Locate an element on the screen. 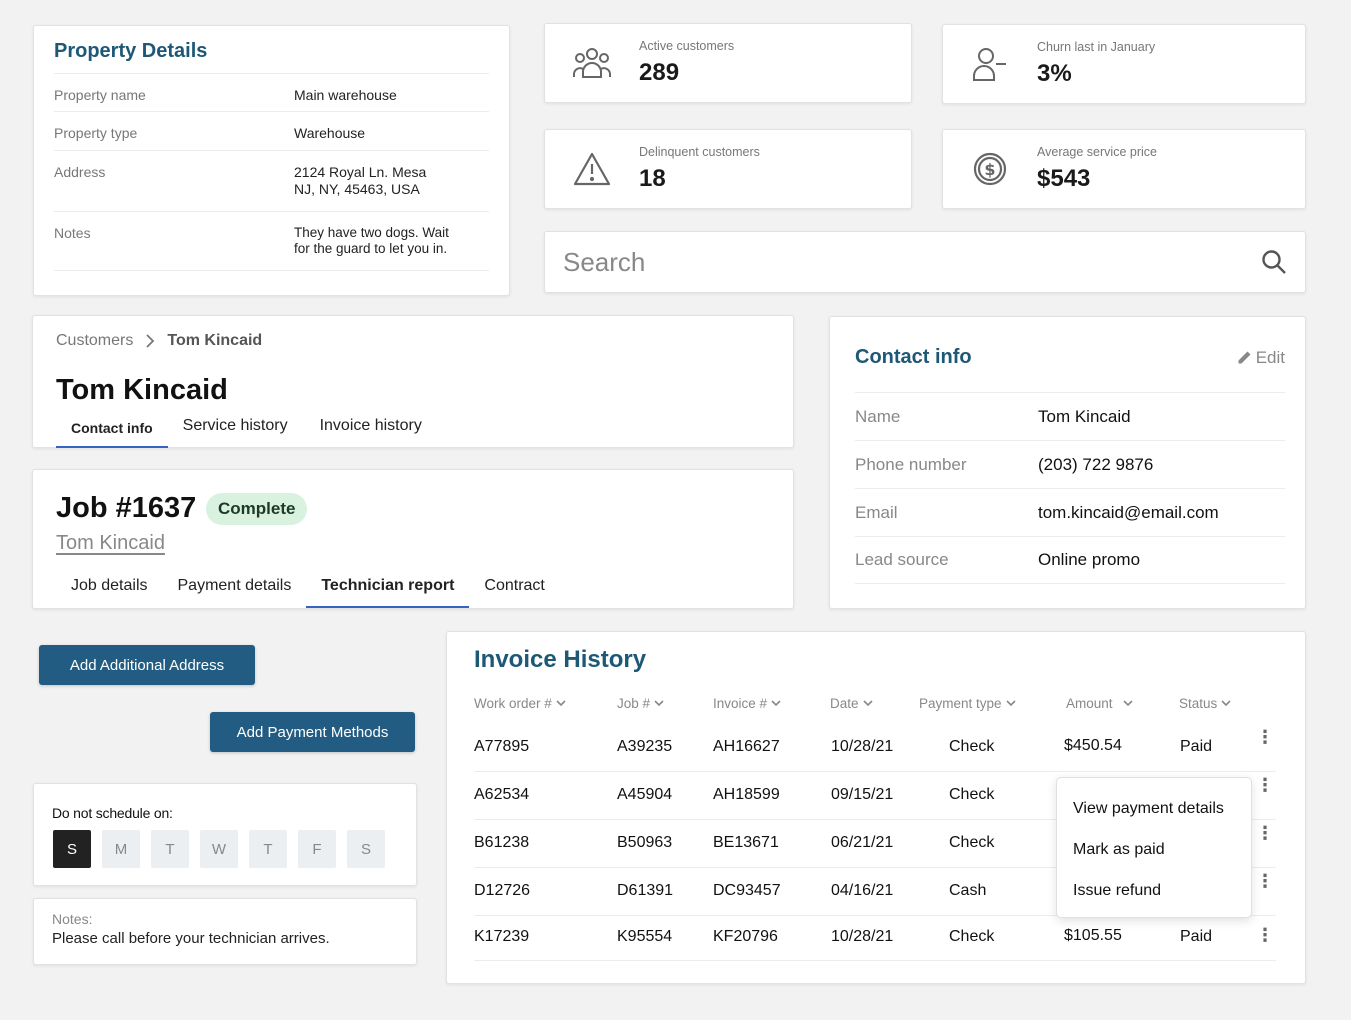 The height and width of the screenshot is (1020, 1351). add-address-button: Add Additional Address is located at coordinates (147, 665).